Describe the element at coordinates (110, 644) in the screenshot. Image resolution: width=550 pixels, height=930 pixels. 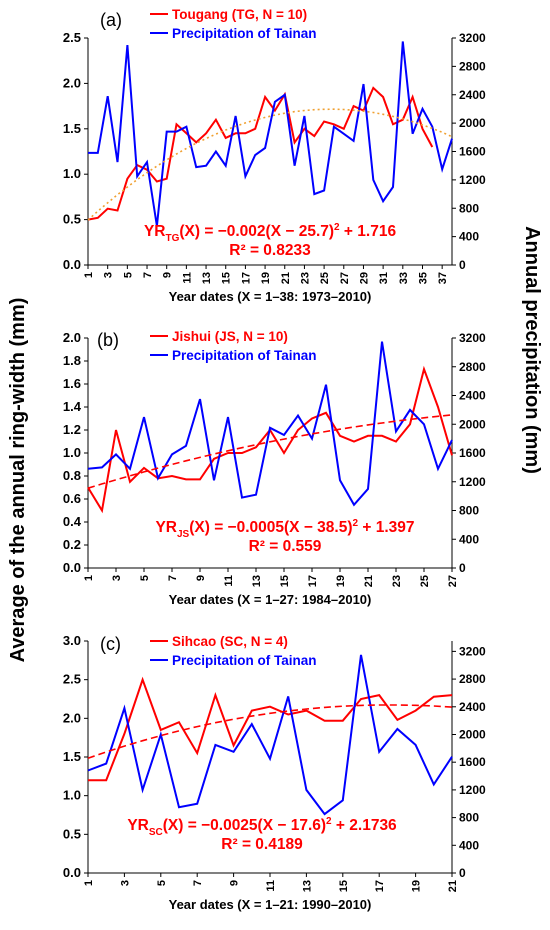
I see `panel-label: (c)` at that location.